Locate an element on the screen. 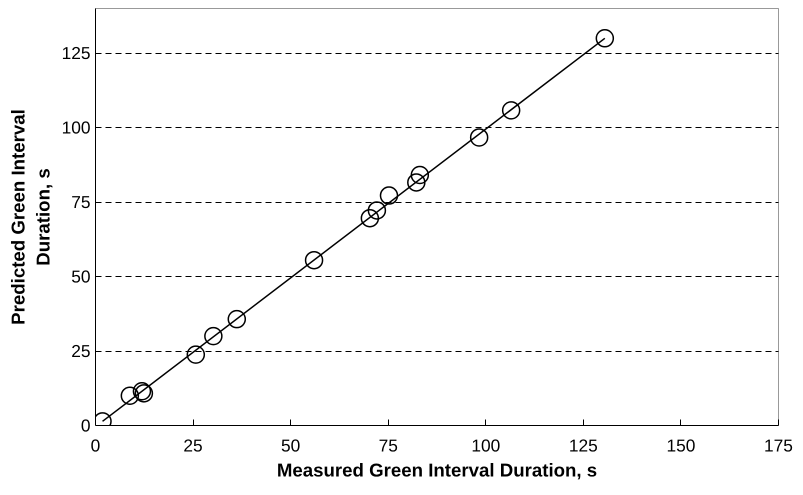 Image resolution: width=803 pixels, height=495 pixels. x-axis-title: Measured Green Interval Duration, s is located at coordinates (437, 470).